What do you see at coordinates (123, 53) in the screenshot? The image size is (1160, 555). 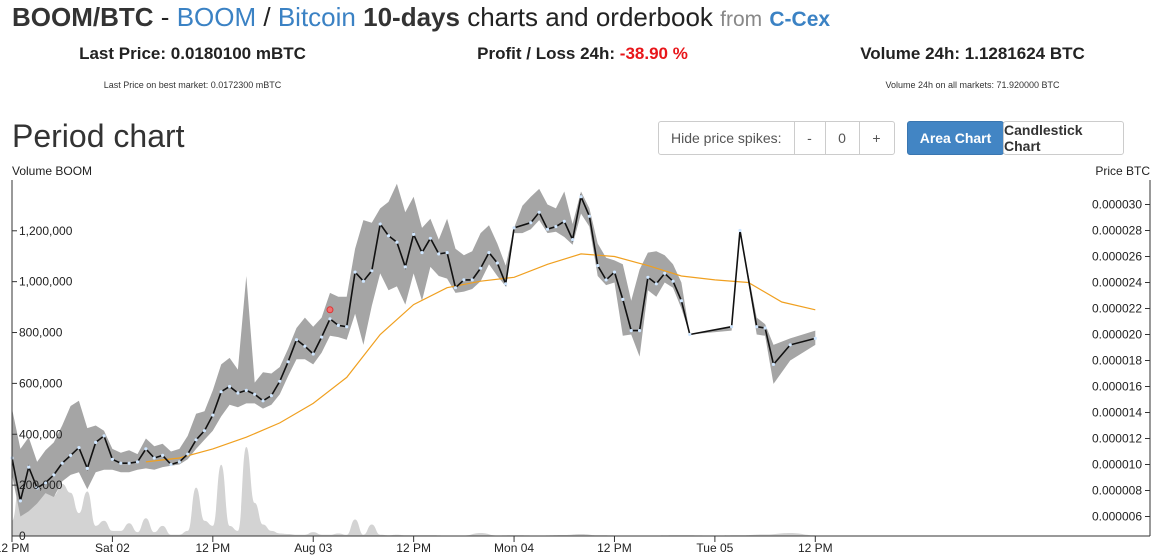 I see `last-price-label: Last Price:` at bounding box center [123, 53].